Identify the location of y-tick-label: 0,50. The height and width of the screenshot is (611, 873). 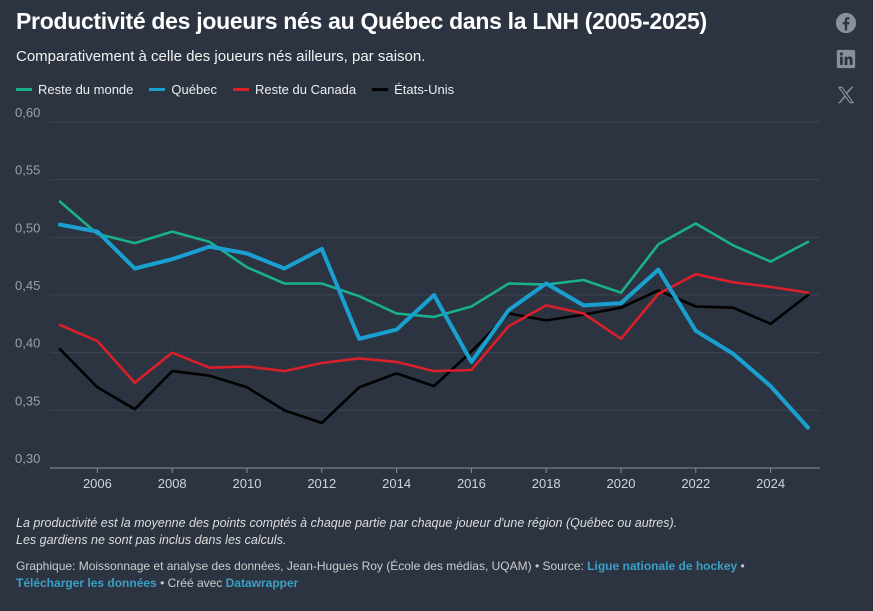
(27, 227).